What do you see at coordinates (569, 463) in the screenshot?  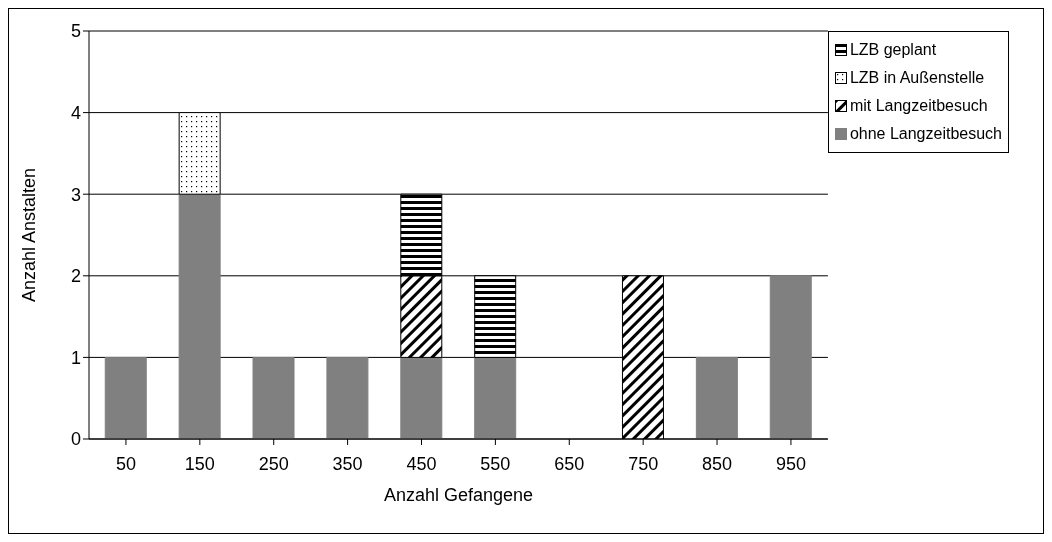 I see `x-tick-label: 650` at bounding box center [569, 463].